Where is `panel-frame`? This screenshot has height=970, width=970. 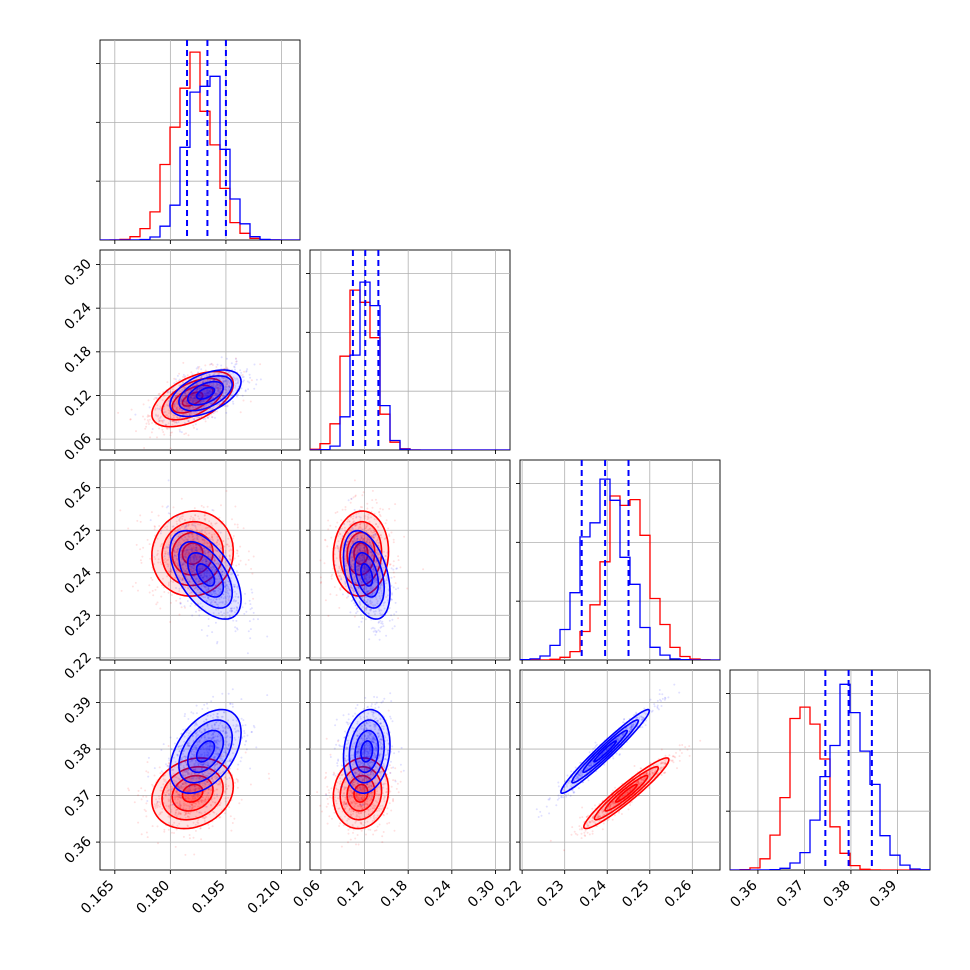 panel-frame is located at coordinates (620, 560).